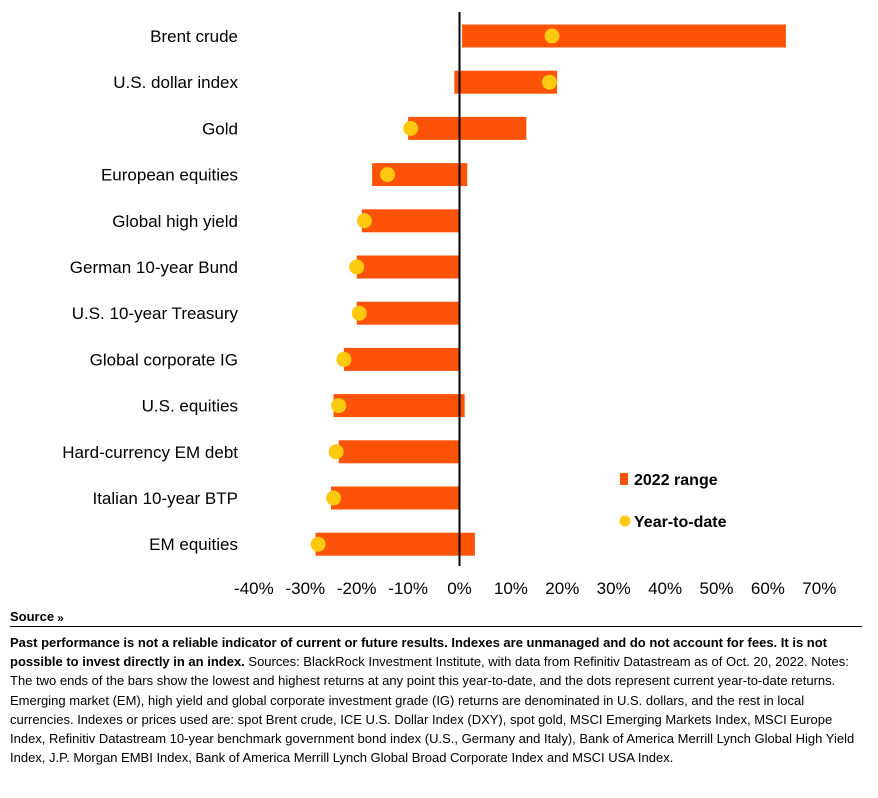 Image resolution: width=878 pixels, height=798 pixels. Describe the element at coordinates (408, 588) in the screenshot. I see `x-tick-label: -10%` at that location.